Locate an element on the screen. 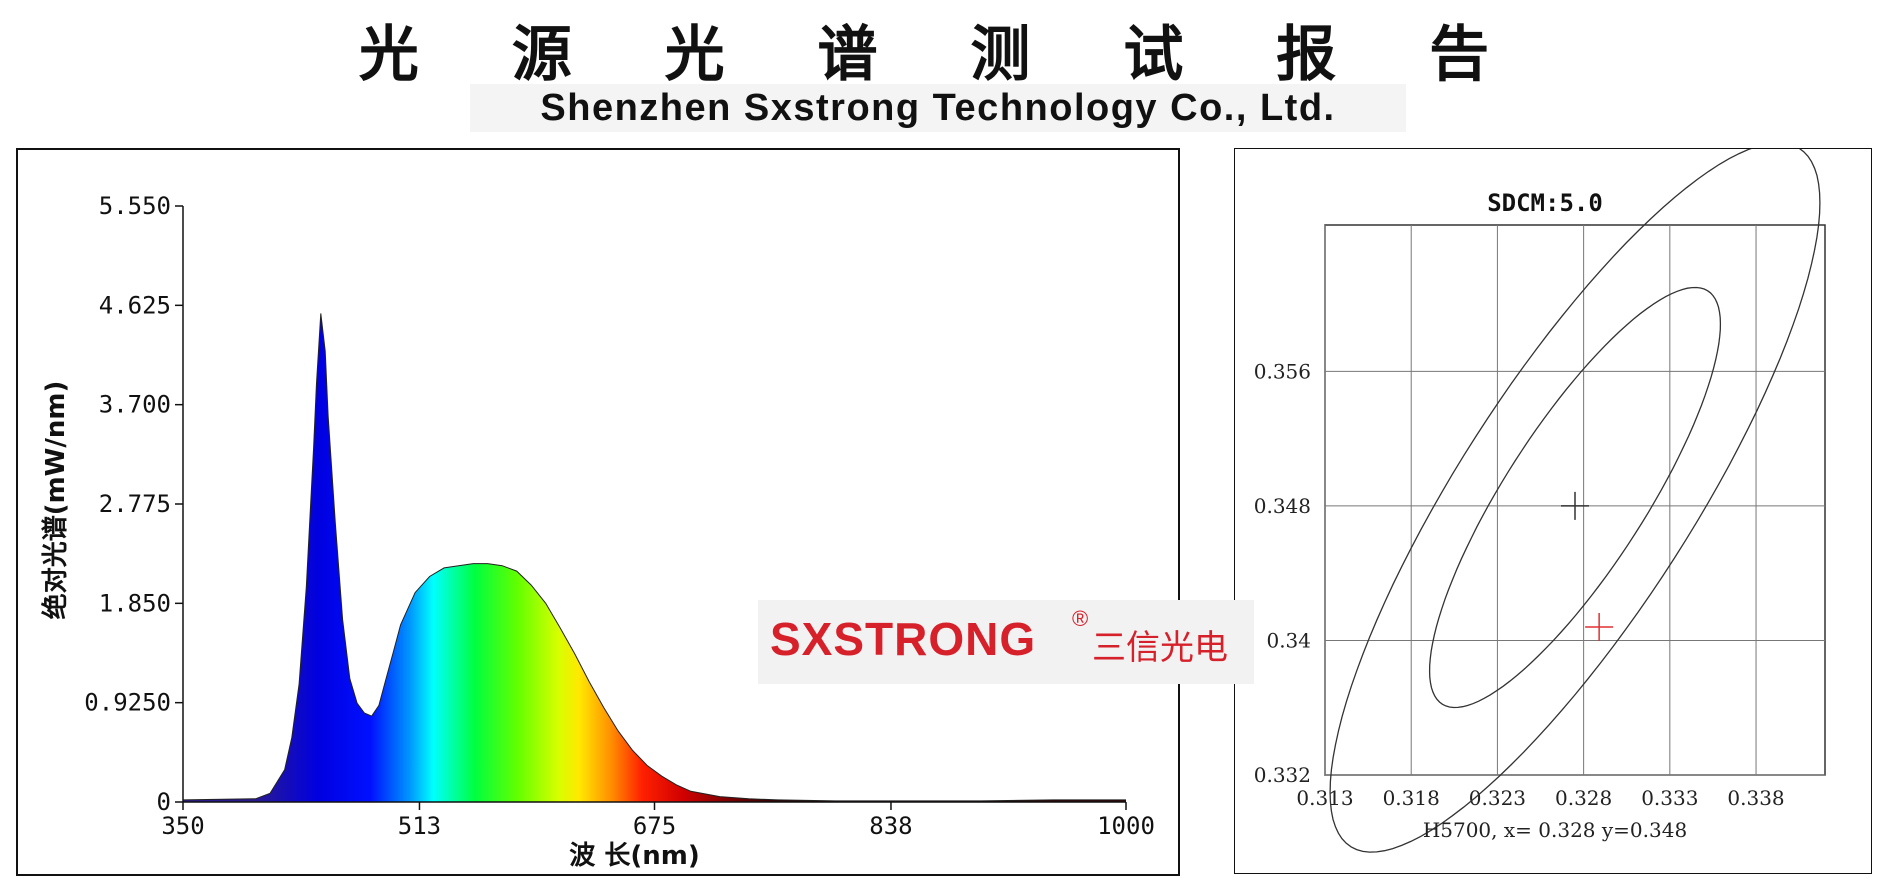 Image resolution: width=1884 pixels, height=890 pixels. y-axis-label: 绝对光谱(mW/nm) is located at coordinates (55, 500).